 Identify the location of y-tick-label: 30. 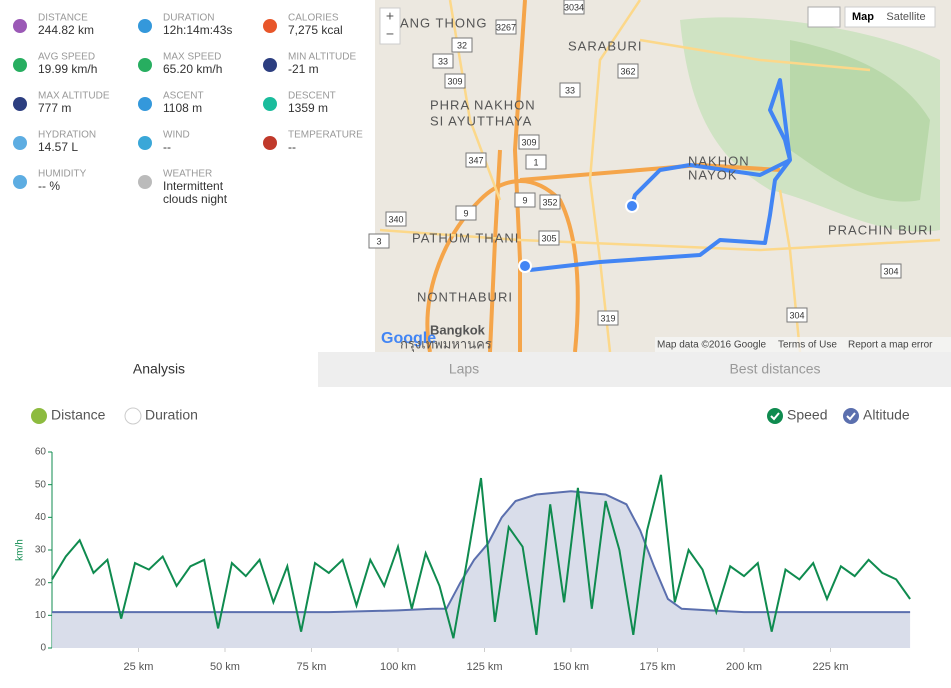
(41, 550).